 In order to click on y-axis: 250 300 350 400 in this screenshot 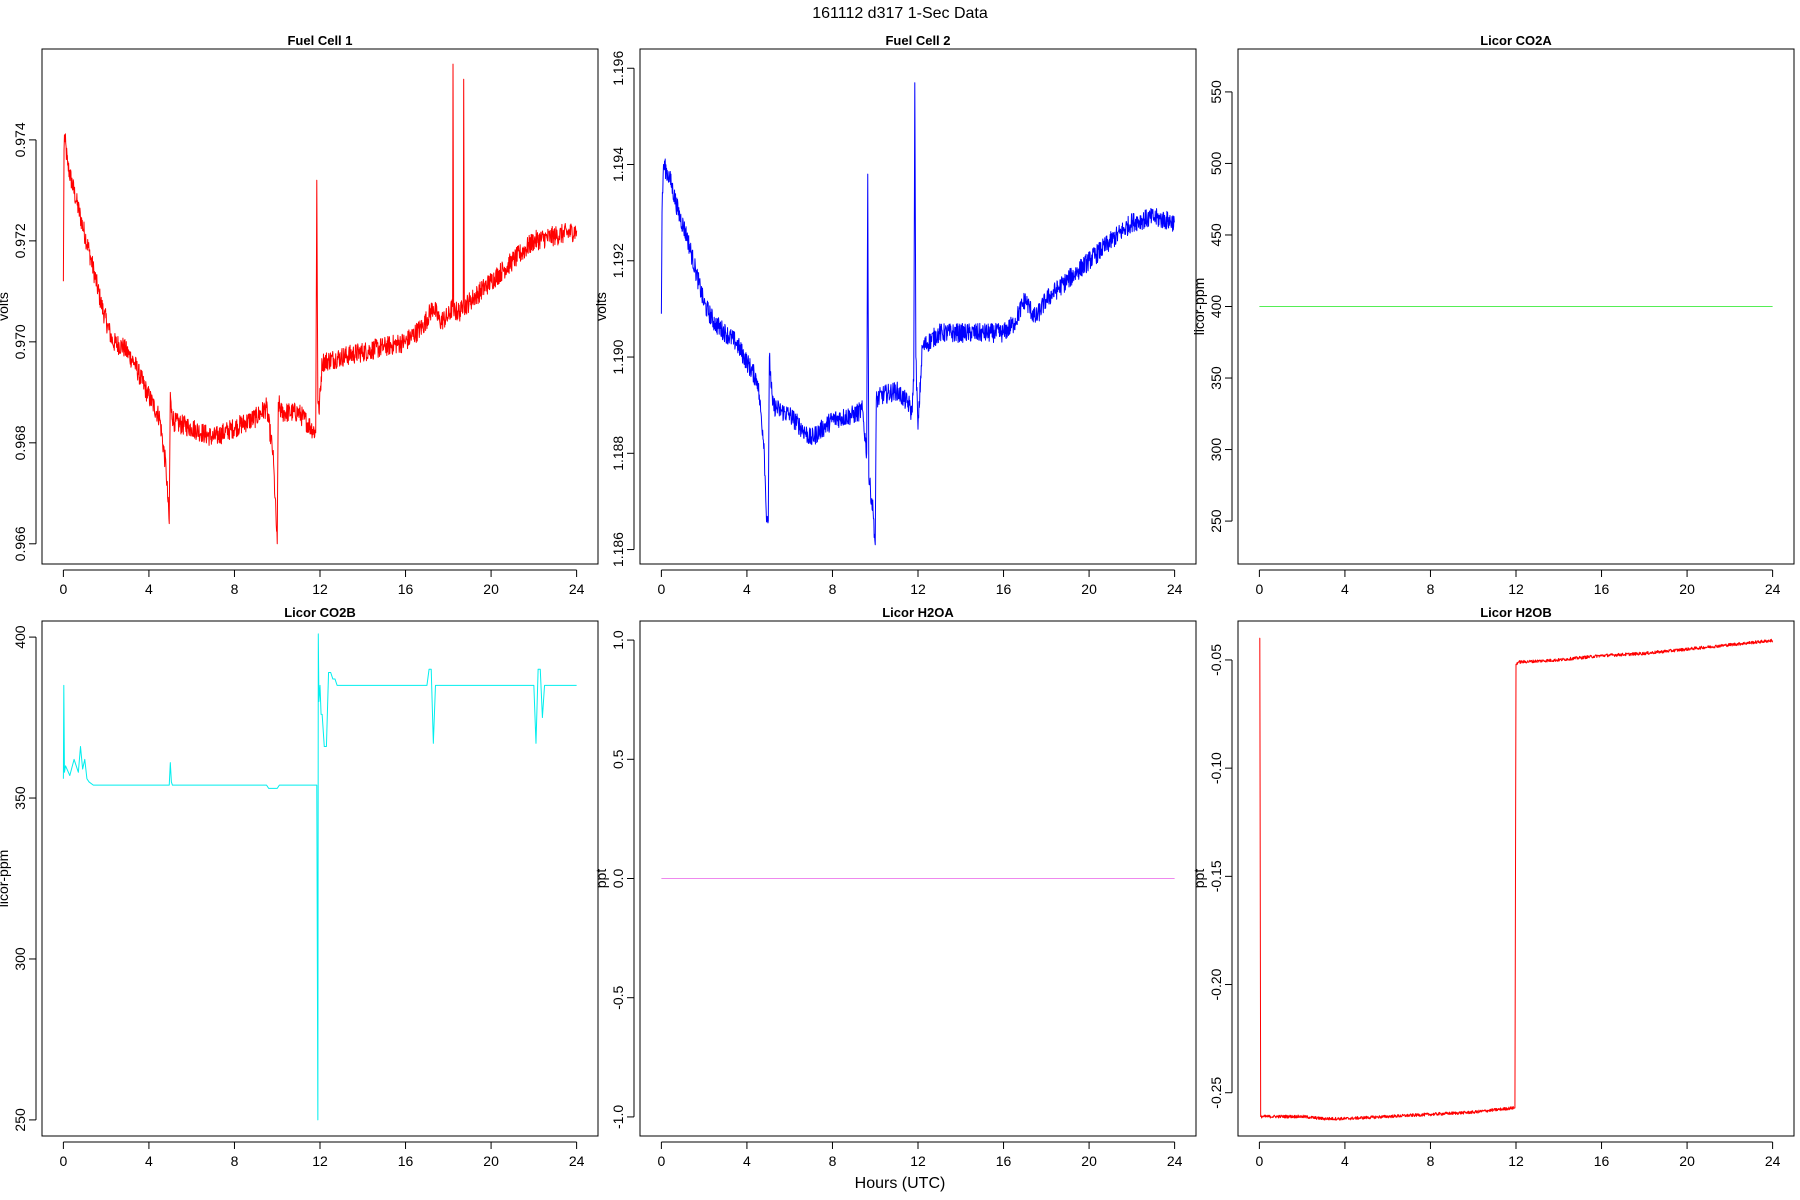, I will do `click(24, 878)`.